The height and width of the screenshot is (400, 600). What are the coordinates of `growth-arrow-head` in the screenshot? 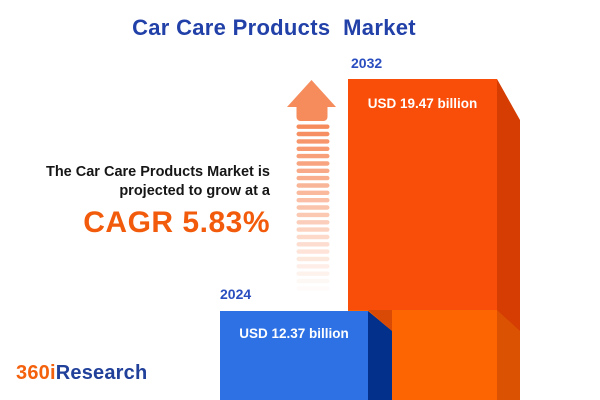 It's located at (311, 93).